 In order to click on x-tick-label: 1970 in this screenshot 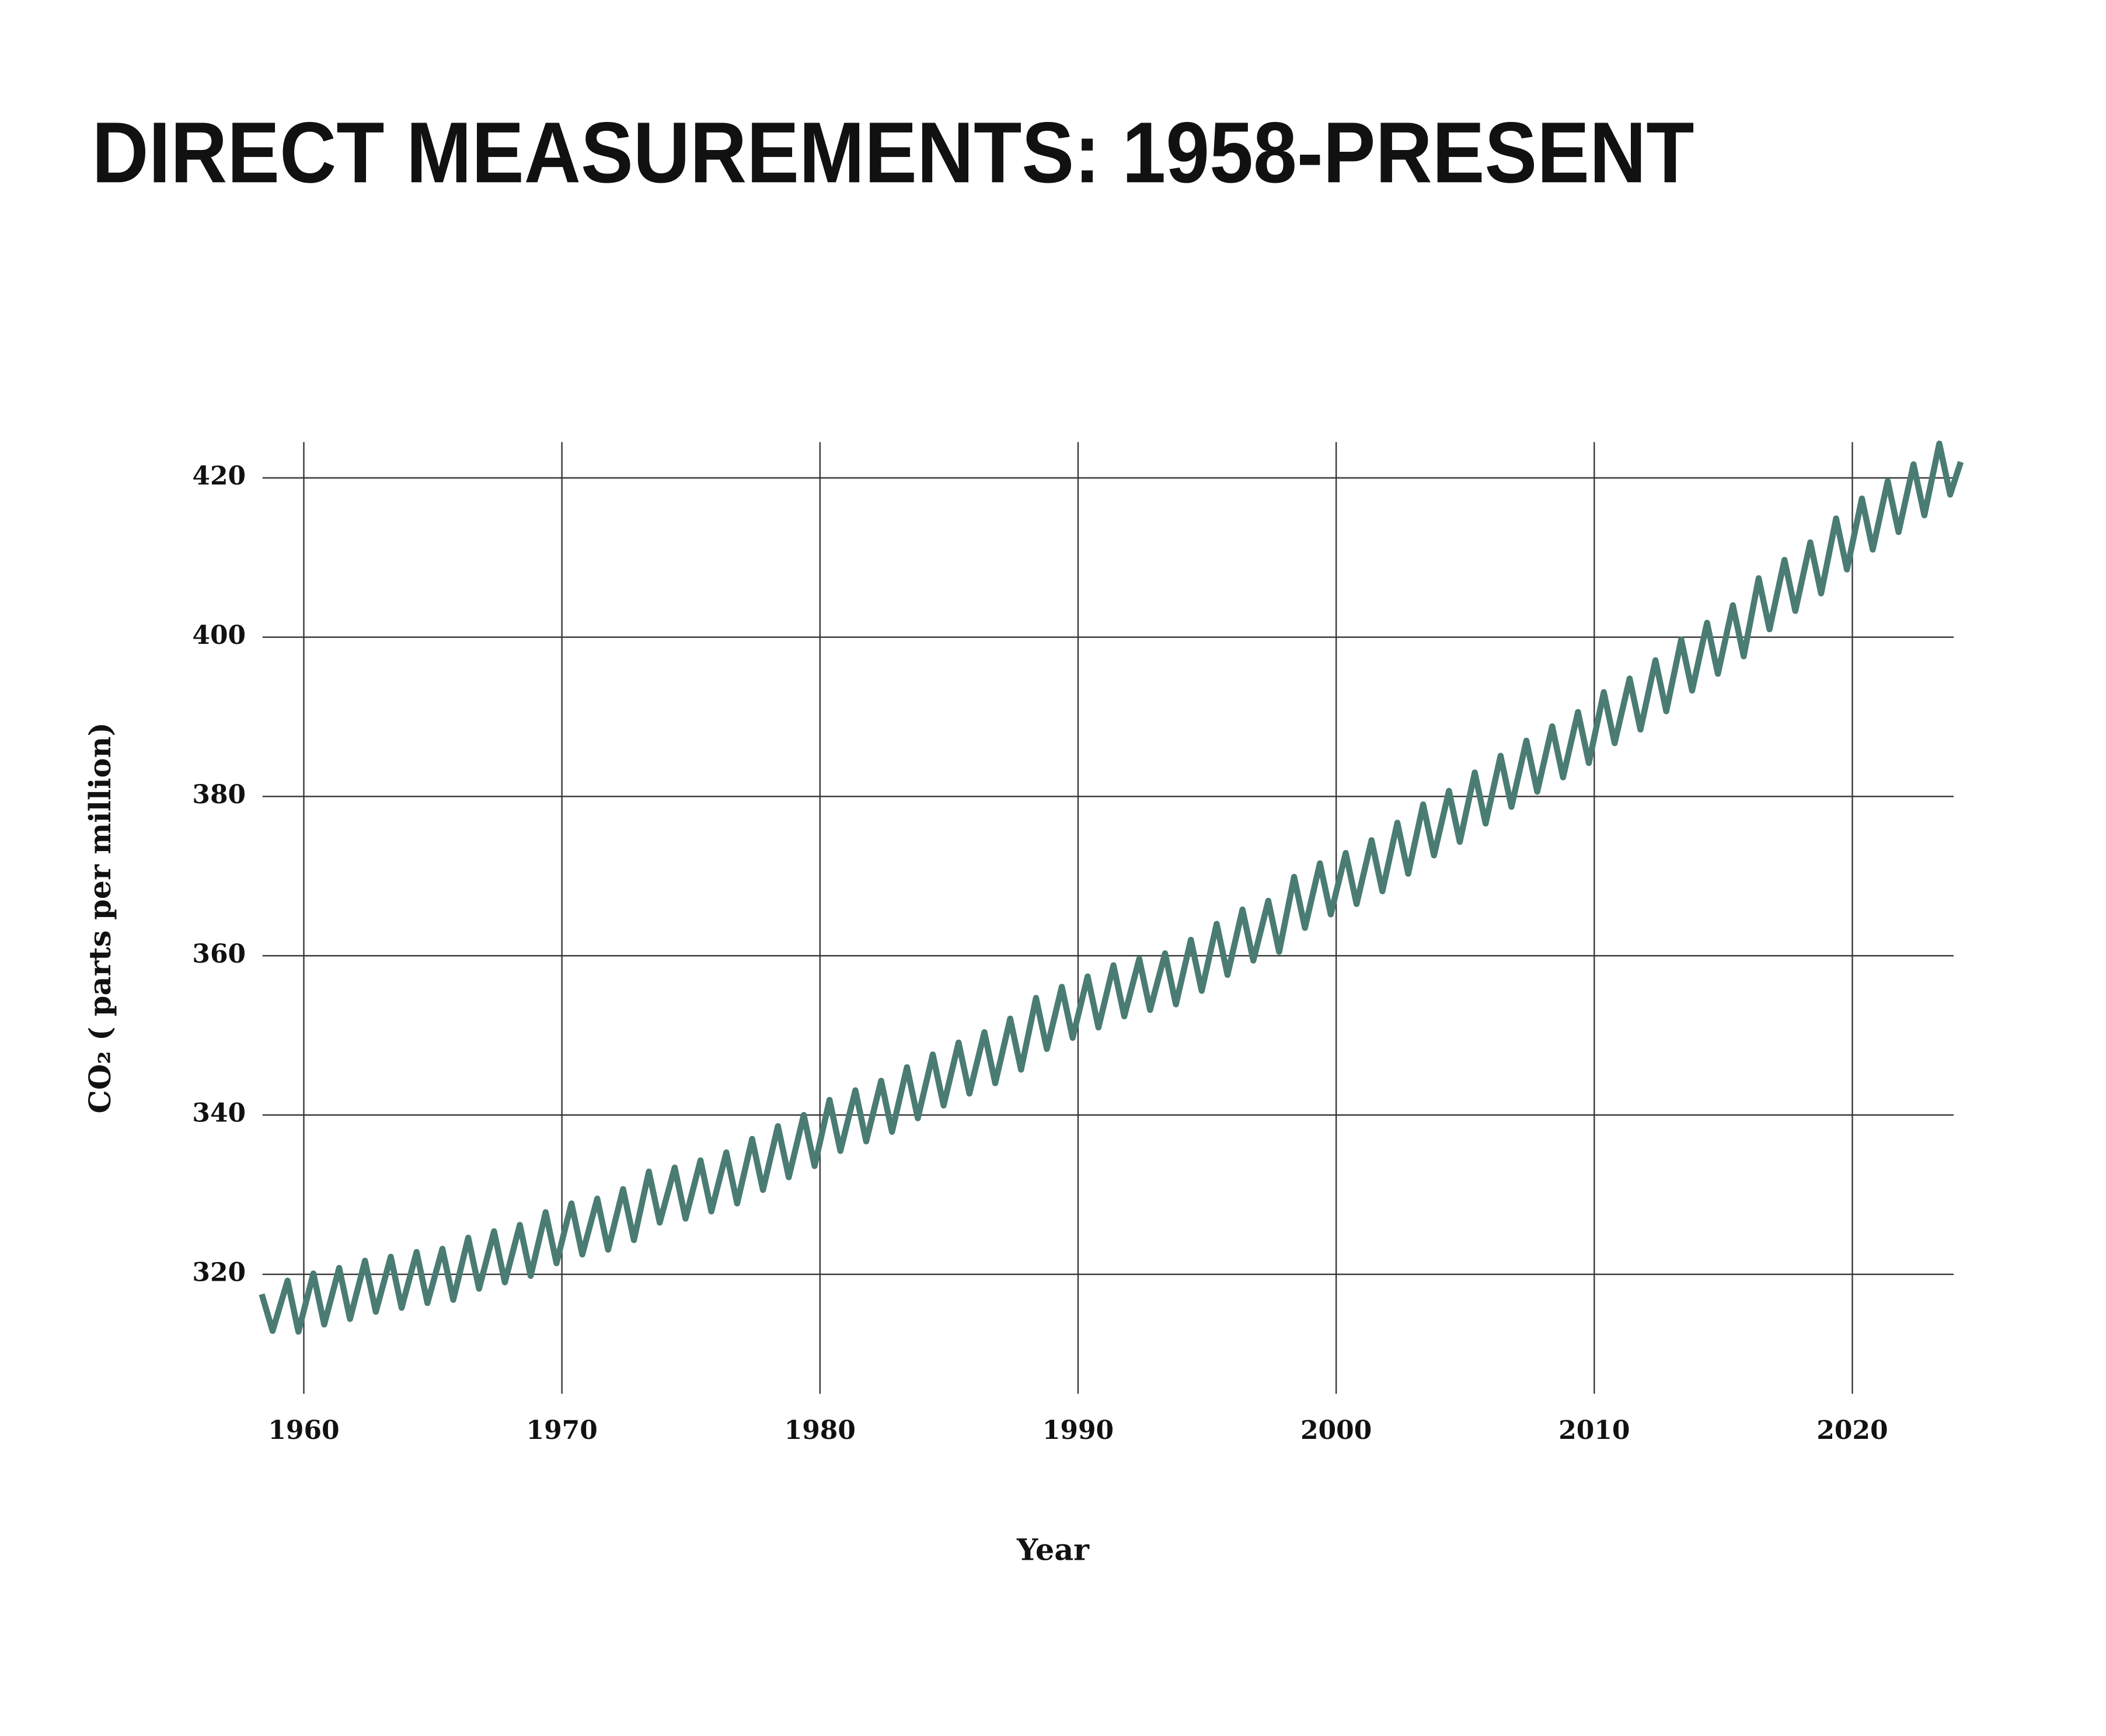, I will do `click(562, 1430)`.